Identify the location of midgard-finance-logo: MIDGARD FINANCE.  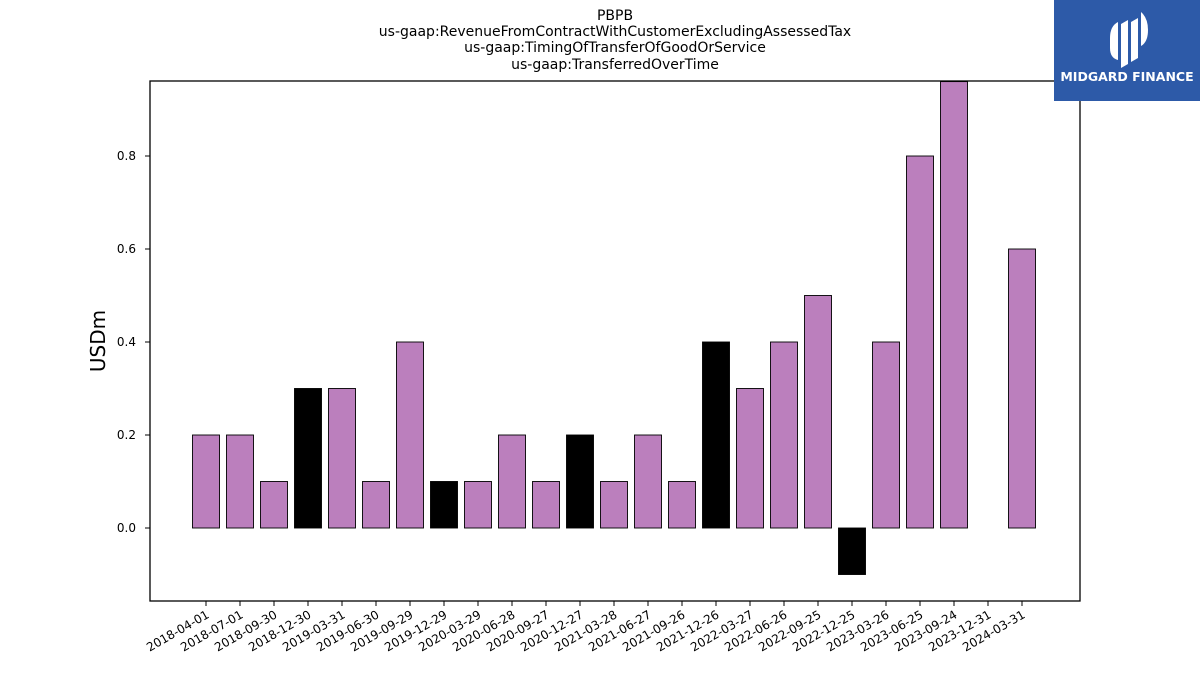
(1127, 50).